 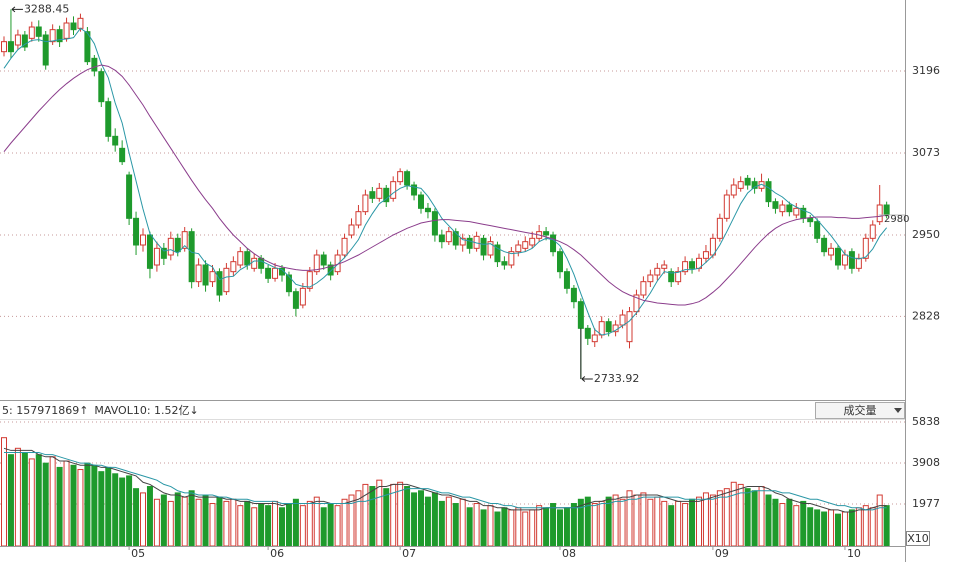 What do you see at coordinates (896, 219) in the screenshot?
I see `current-price-label: 2980` at bounding box center [896, 219].